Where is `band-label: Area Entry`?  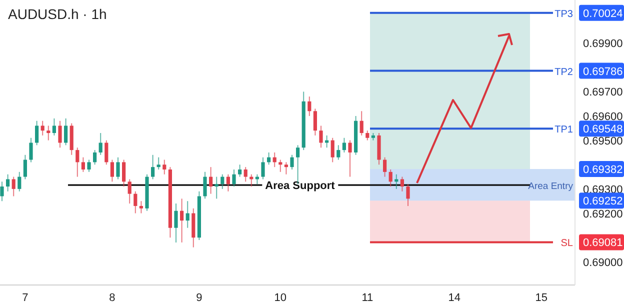
band-label: Area Entry is located at coordinates (551, 186).